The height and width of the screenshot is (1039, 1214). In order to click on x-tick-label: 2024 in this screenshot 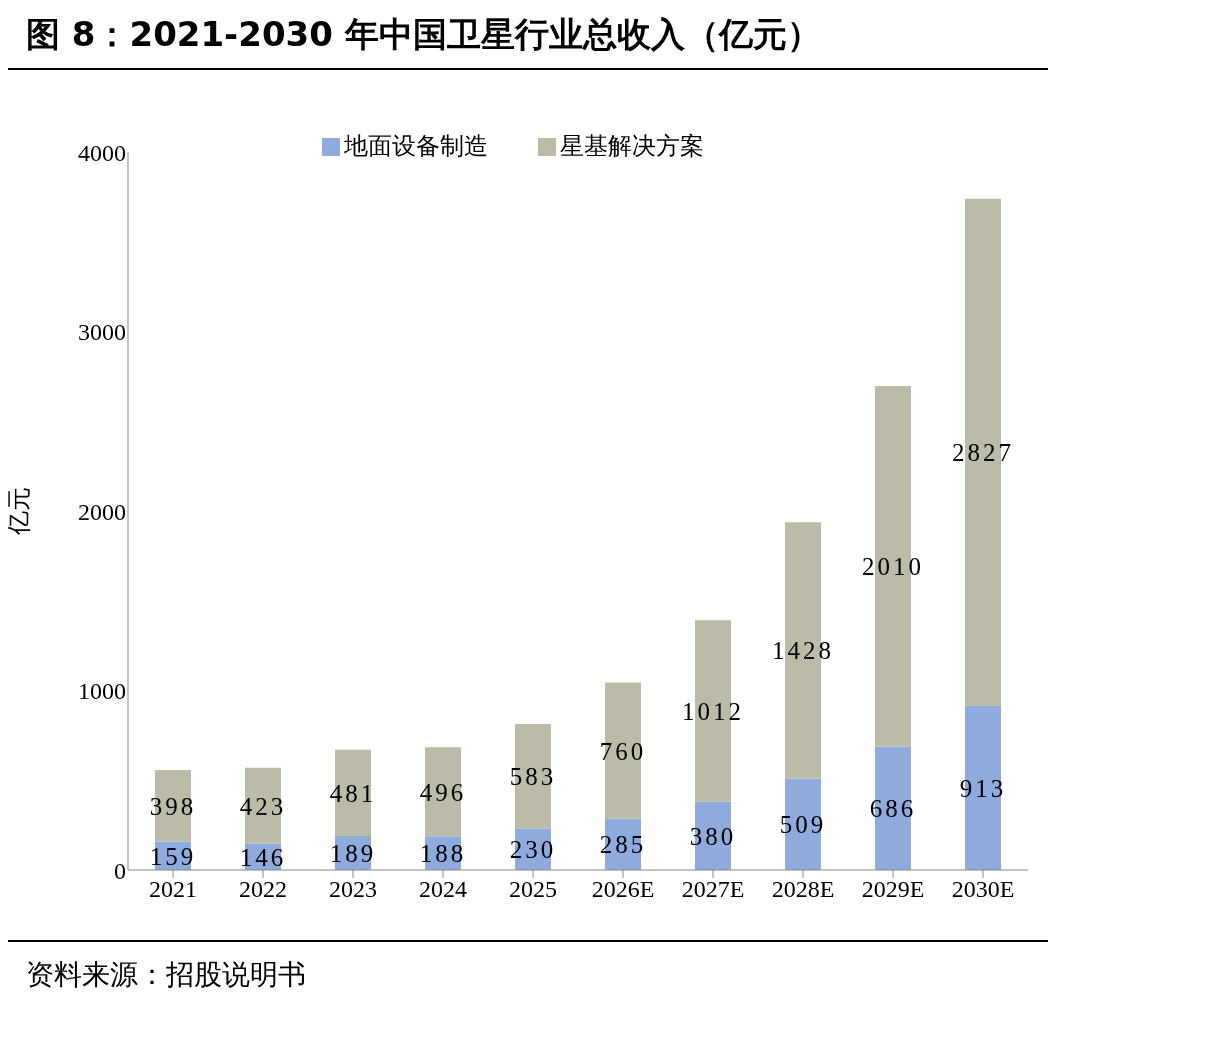, I will do `click(443, 889)`.